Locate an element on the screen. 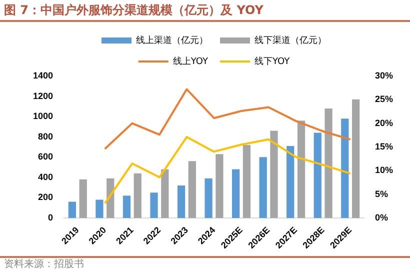 This screenshot has width=410, height=274. legend-label: 线下渠道（亿元） is located at coordinates (290, 40).